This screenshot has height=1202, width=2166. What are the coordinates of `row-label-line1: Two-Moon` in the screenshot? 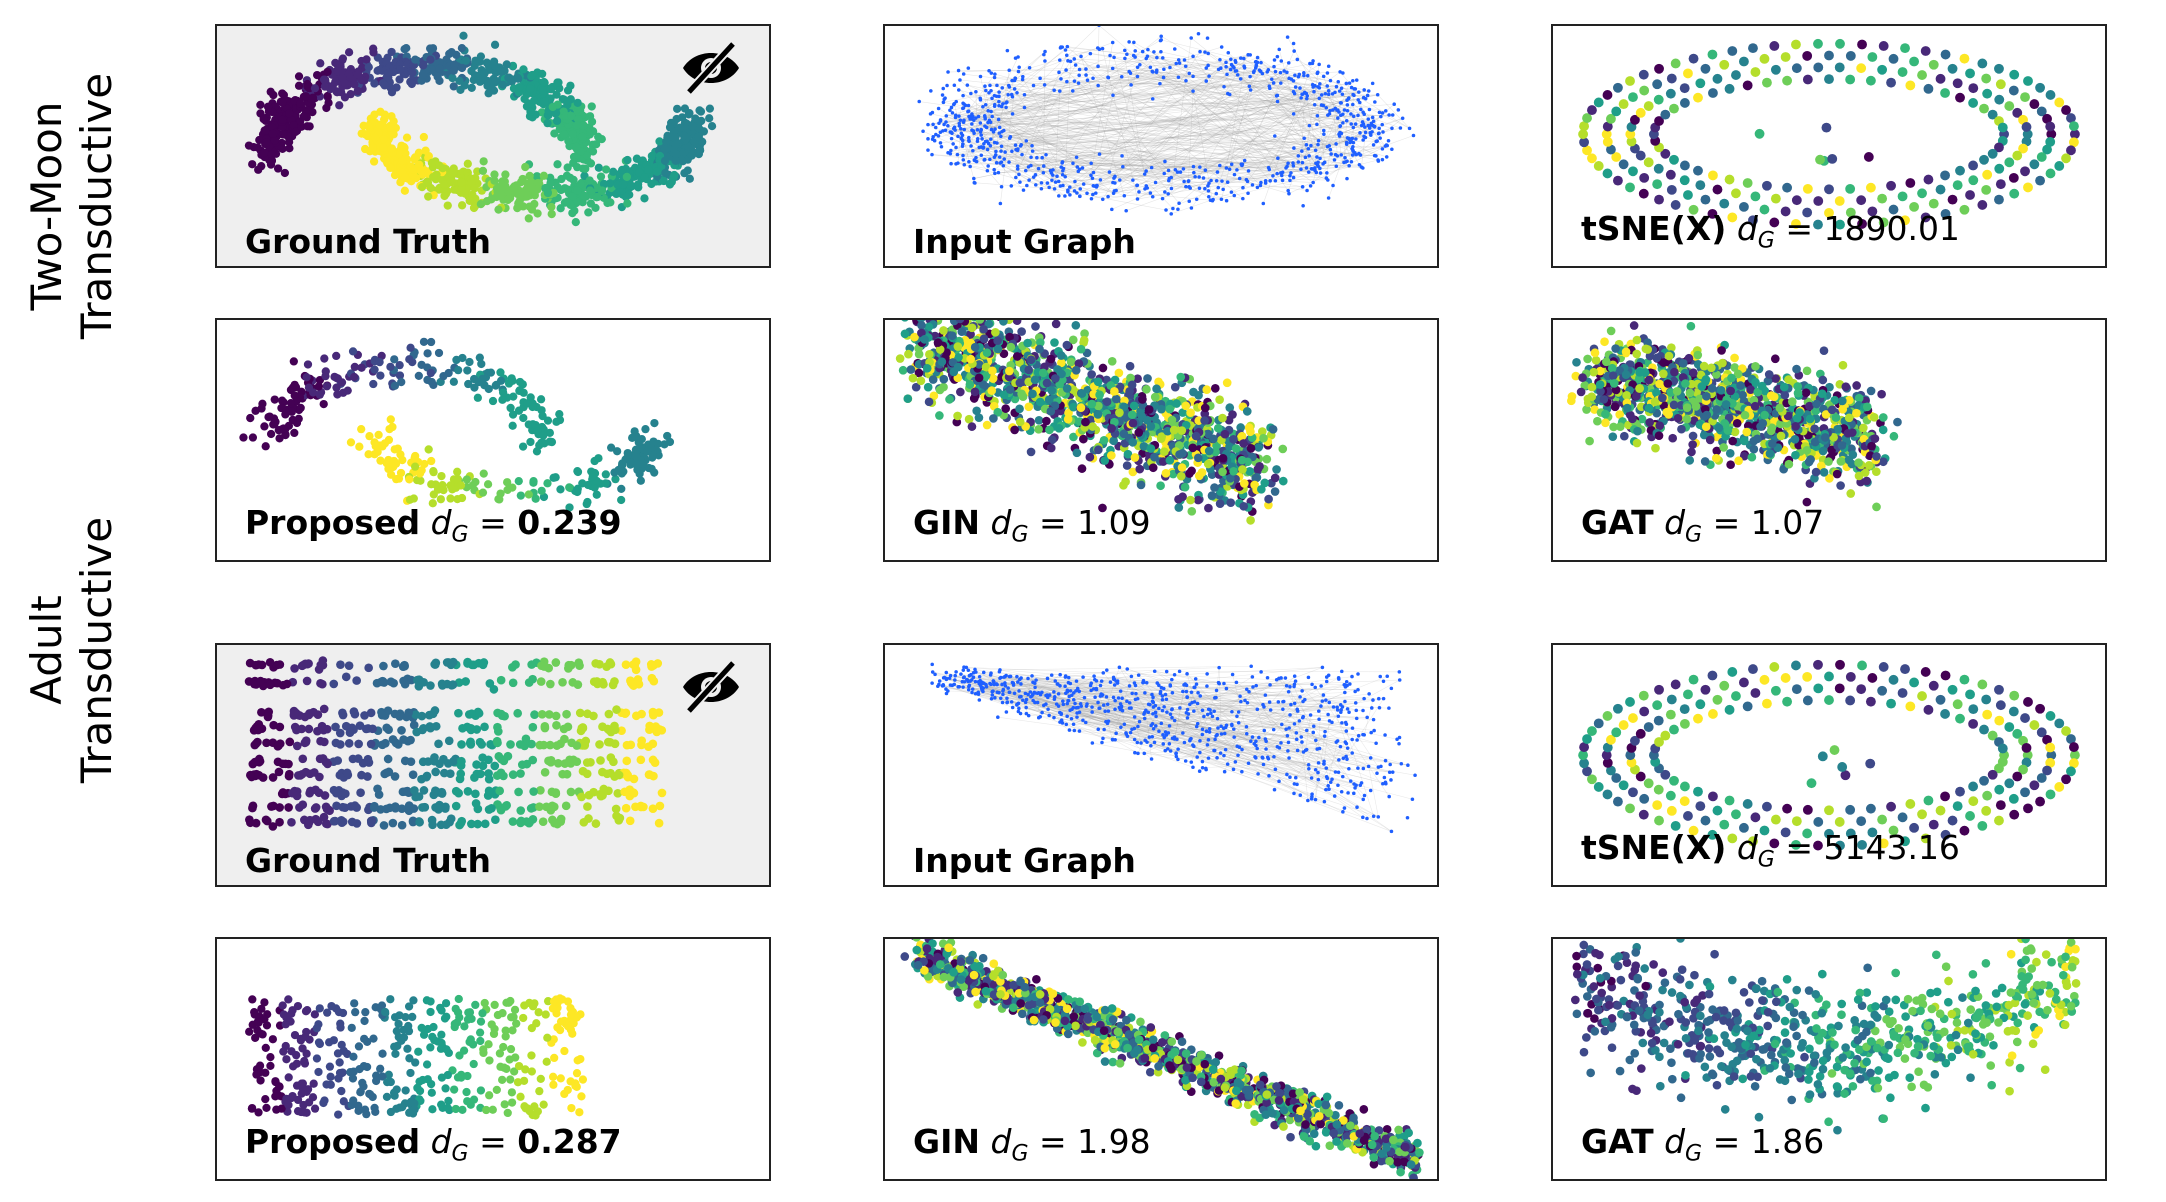 It's located at (46, 206).